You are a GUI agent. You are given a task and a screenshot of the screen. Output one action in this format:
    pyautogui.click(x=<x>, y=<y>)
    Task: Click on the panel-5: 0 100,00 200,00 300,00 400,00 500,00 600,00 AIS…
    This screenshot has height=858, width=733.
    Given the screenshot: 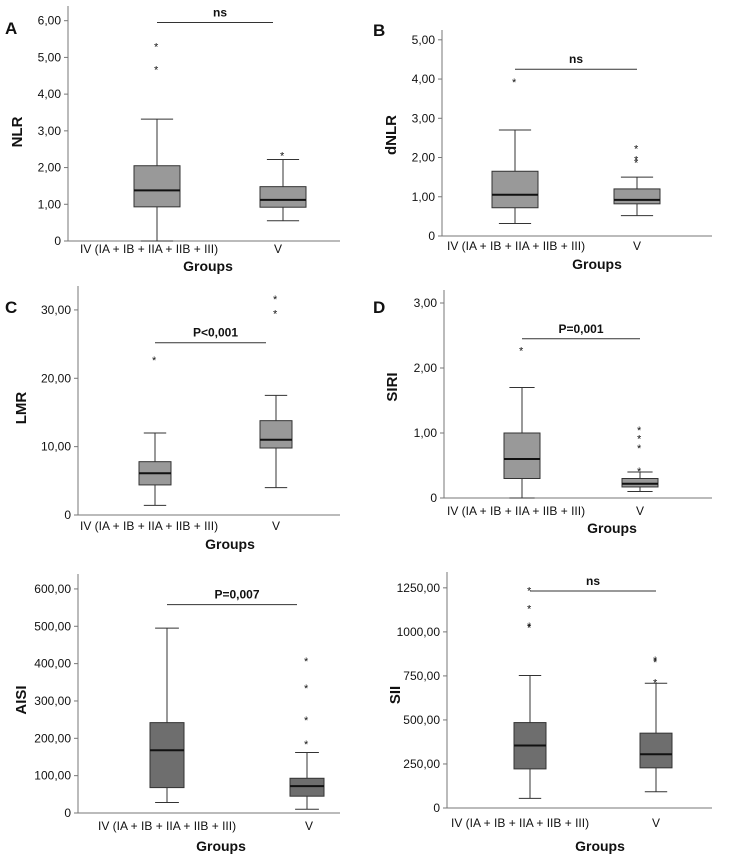 What is the action you would take?
    pyautogui.click(x=176, y=714)
    